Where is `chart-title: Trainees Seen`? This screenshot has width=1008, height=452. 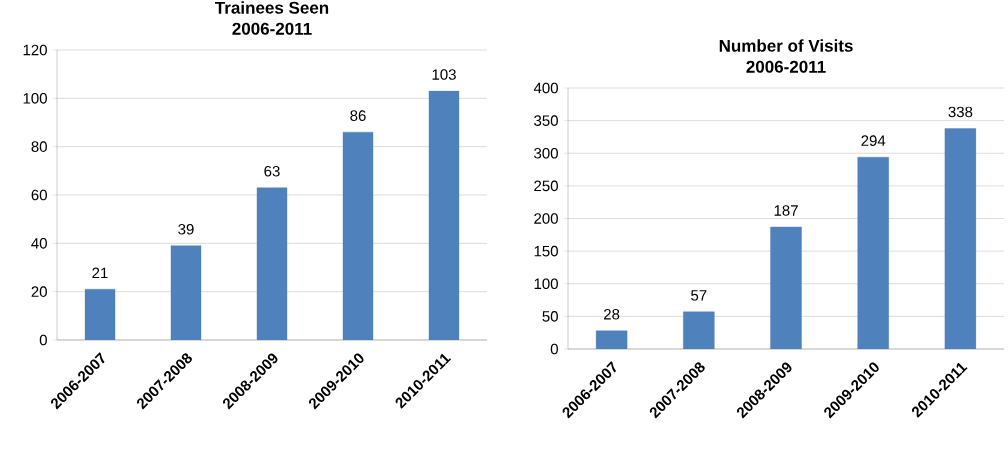 chart-title: Trainees Seen is located at coordinates (272, 7).